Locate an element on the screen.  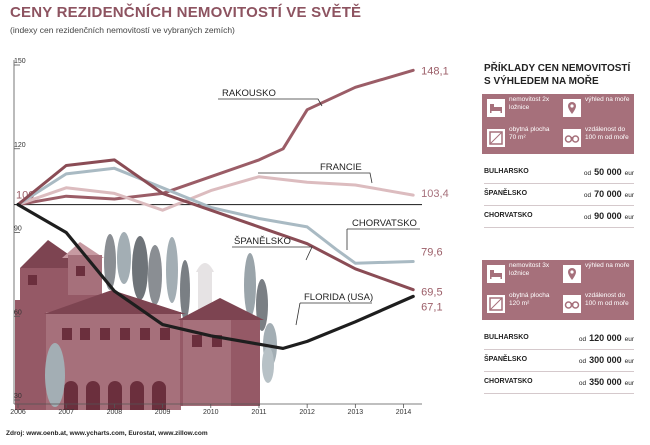
series-end-value: 148,1 is located at coordinates (435, 71).